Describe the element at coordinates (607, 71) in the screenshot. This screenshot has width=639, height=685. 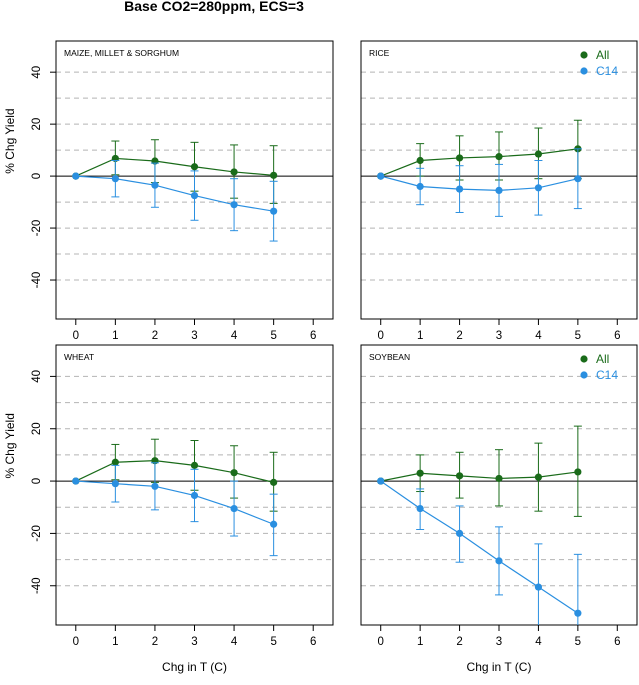
I see `legend-label-c14: C14` at that location.